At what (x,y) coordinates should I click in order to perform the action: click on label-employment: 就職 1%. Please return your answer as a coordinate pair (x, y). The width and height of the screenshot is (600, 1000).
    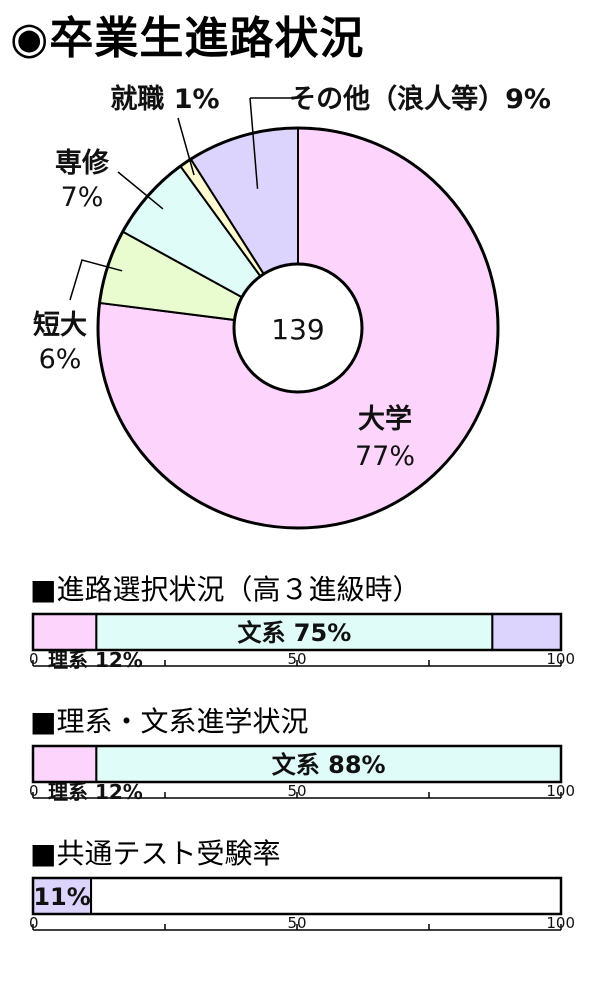
    Looking at the image, I should click on (164, 99).